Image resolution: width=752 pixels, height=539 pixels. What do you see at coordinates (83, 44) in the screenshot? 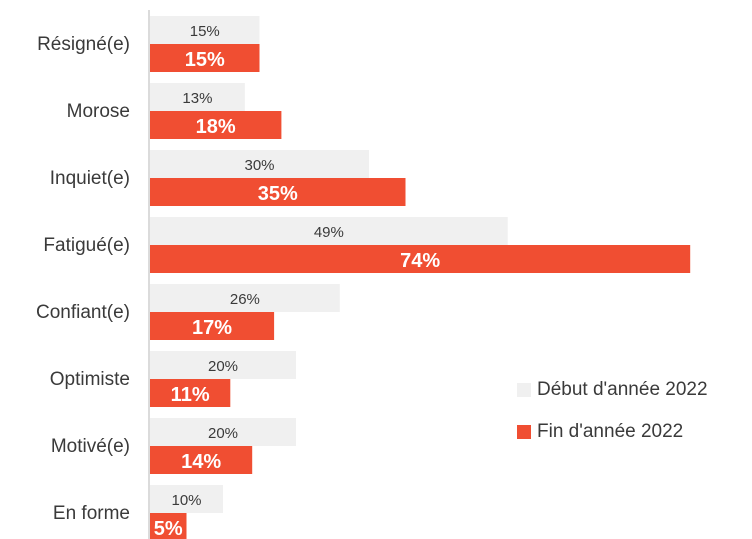
I see `category-label: Résigné(e)` at bounding box center [83, 44].